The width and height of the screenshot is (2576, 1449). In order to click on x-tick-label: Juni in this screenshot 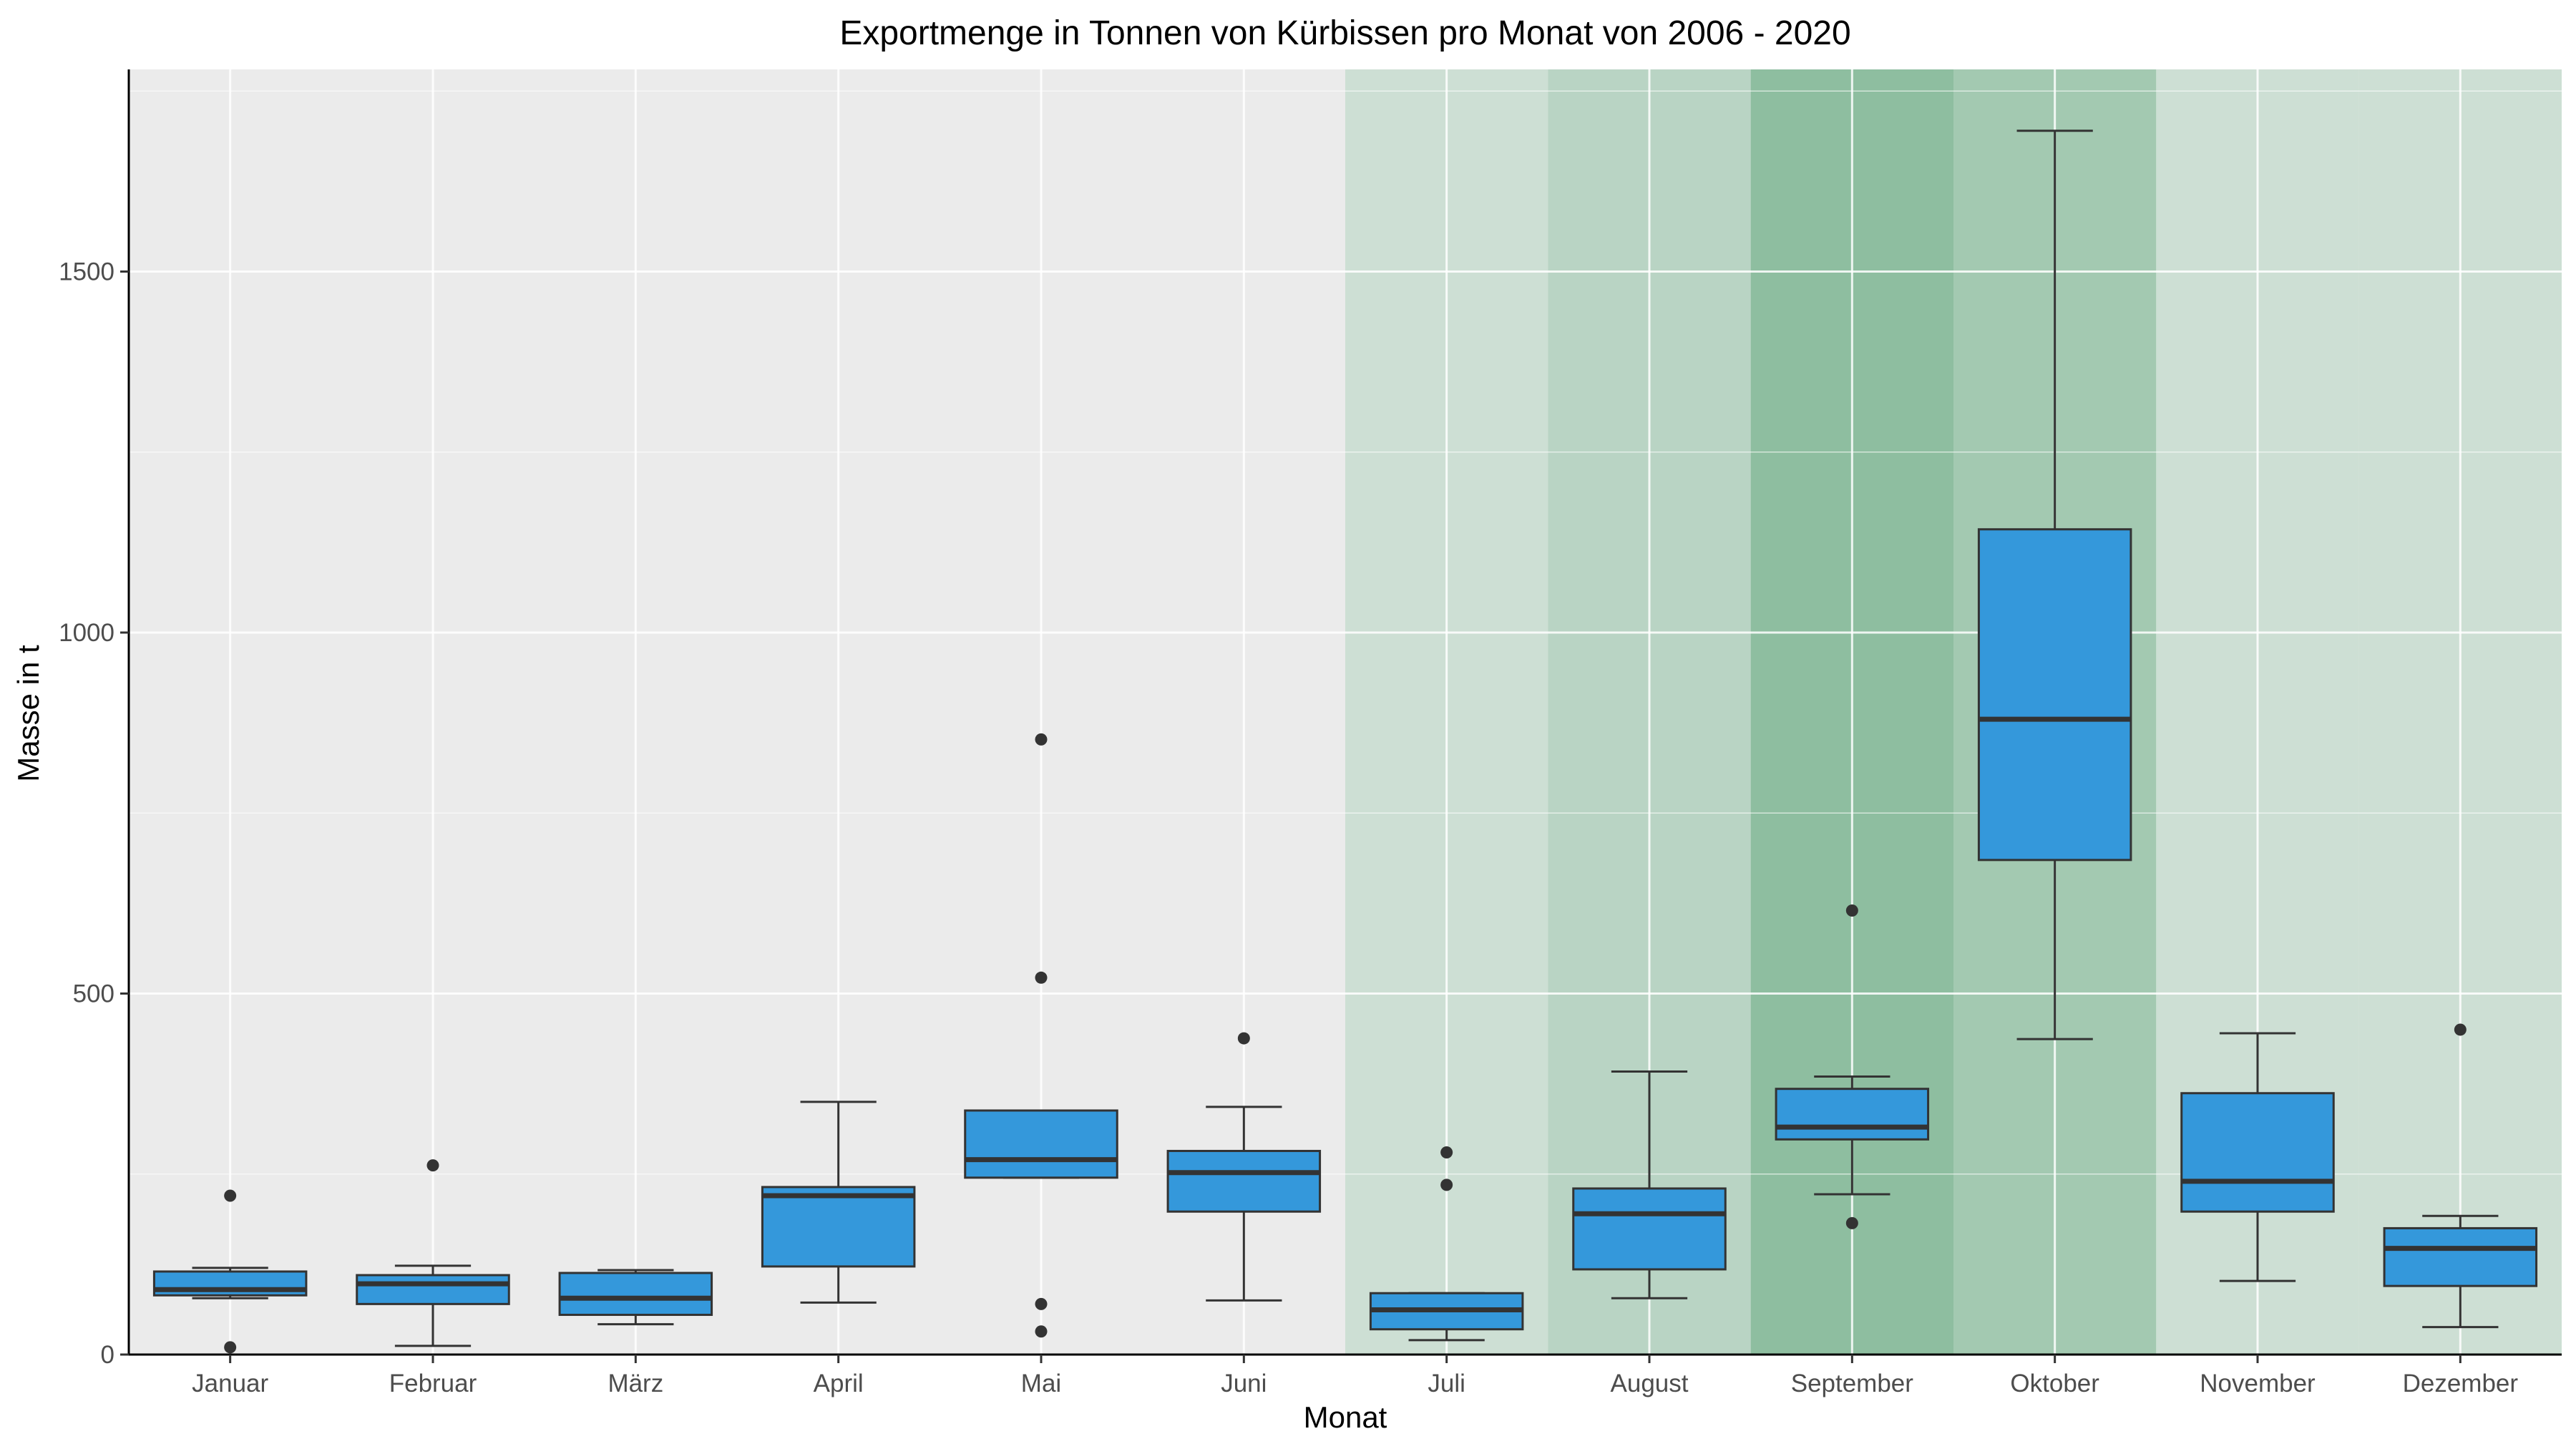, I will do `click(1244, 1383)`.